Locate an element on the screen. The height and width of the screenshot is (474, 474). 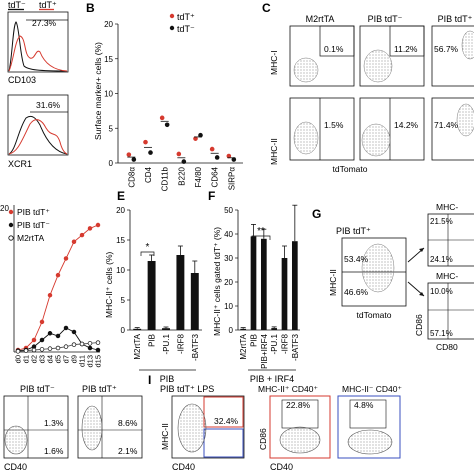
x-axis-label: tdTomato is located at coordinates (350, 169).